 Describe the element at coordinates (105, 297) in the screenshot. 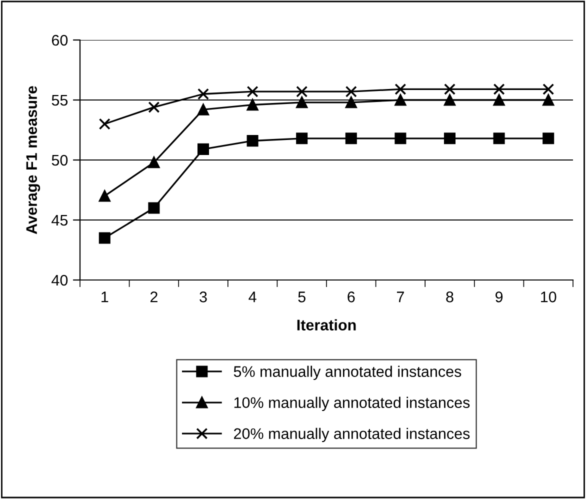

I see `x-tick-label: 1` at that location.